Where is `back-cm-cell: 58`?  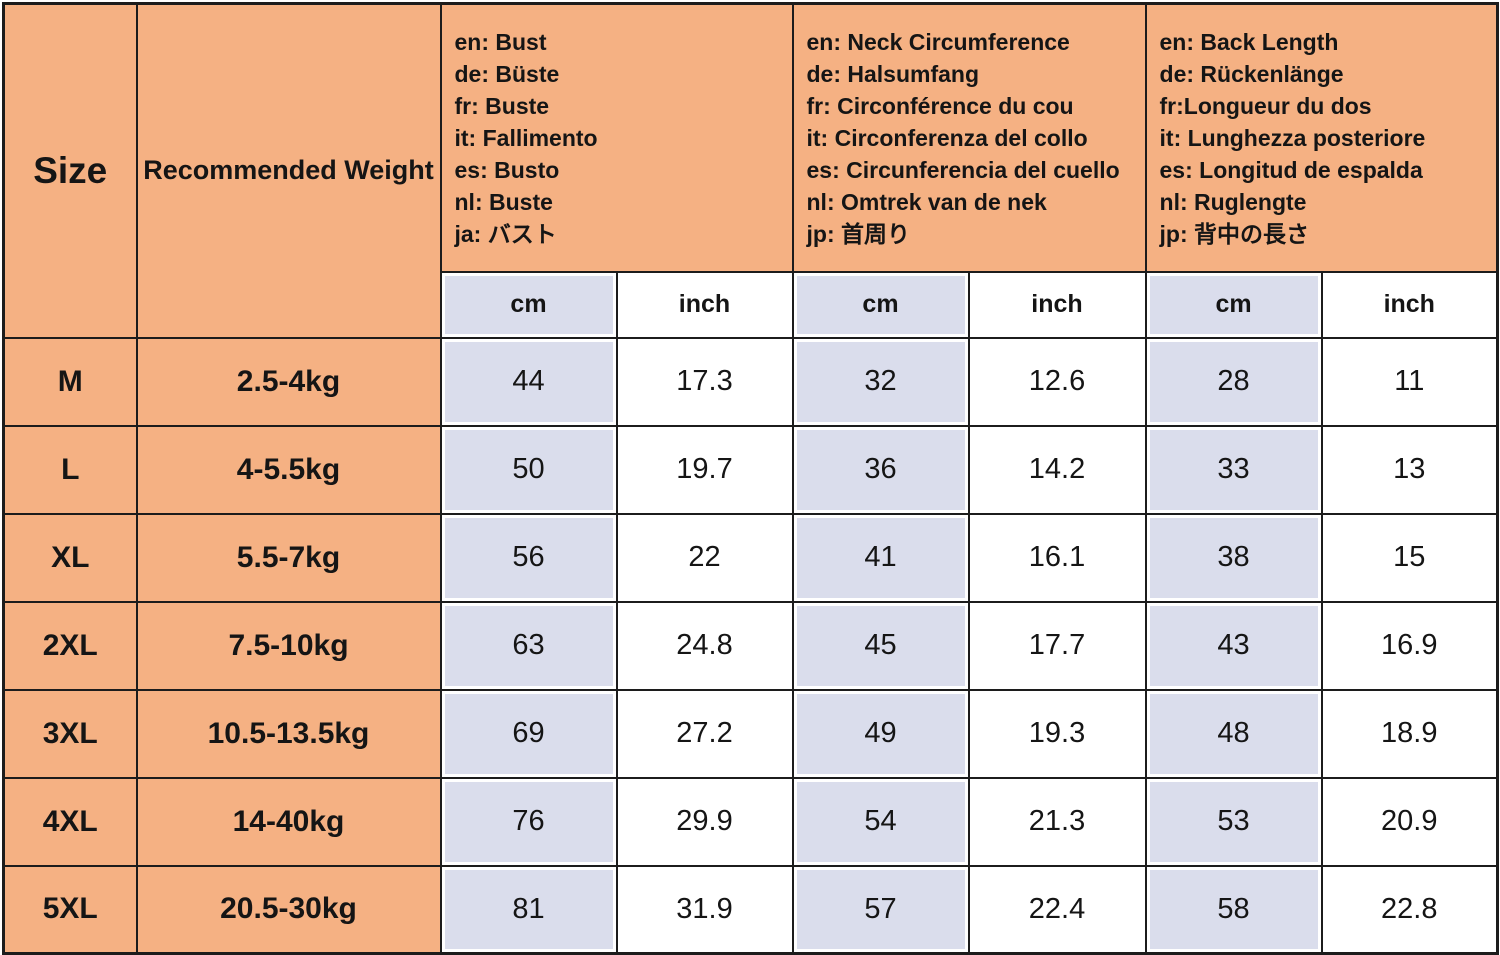
back-cm-cell: 58 is located at coordinates (1233, 909).